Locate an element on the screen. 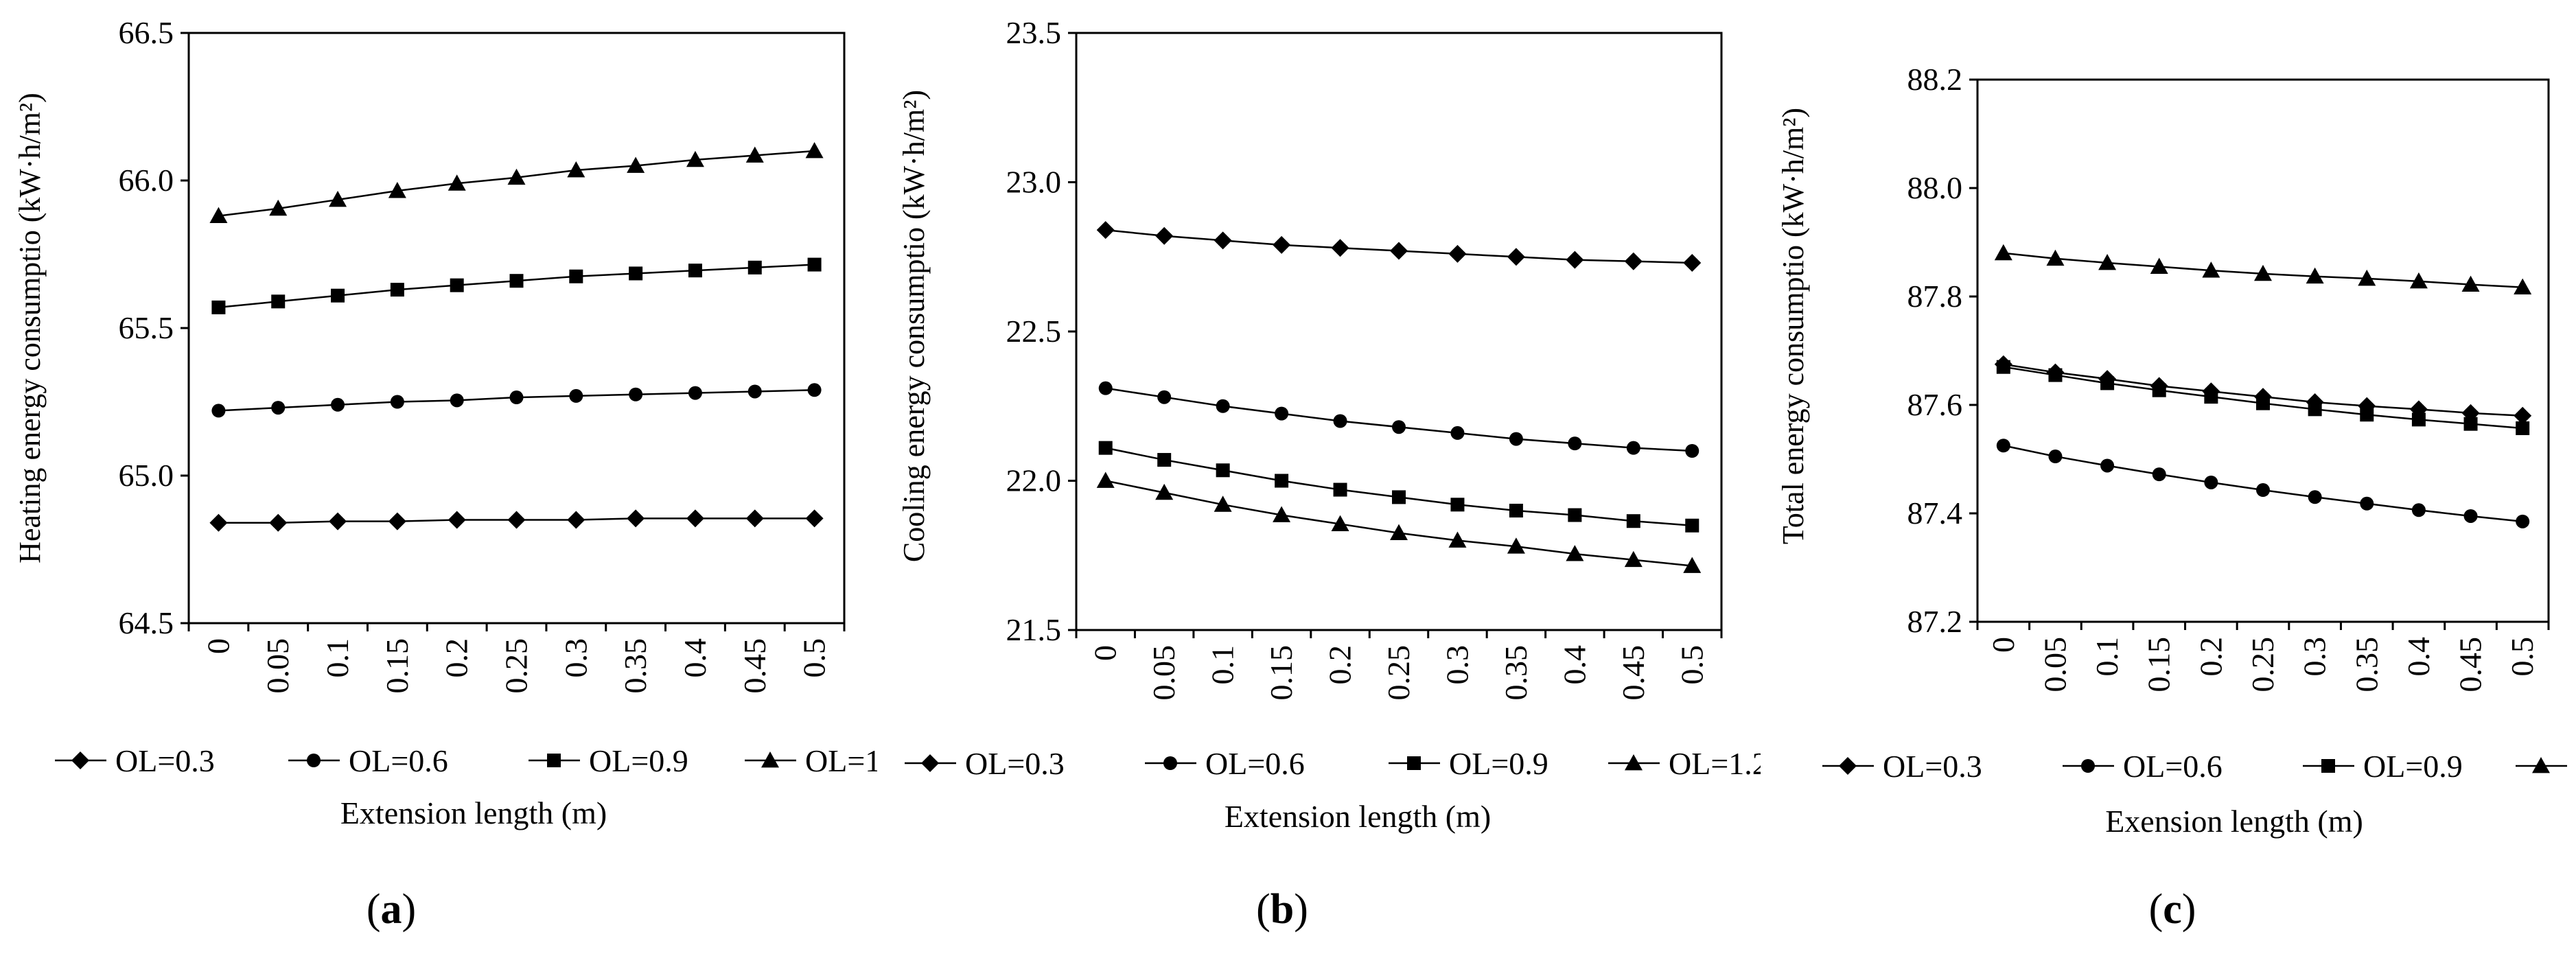  chart-a-ytick-label: 66.5 is located at coordinates (146, 32).